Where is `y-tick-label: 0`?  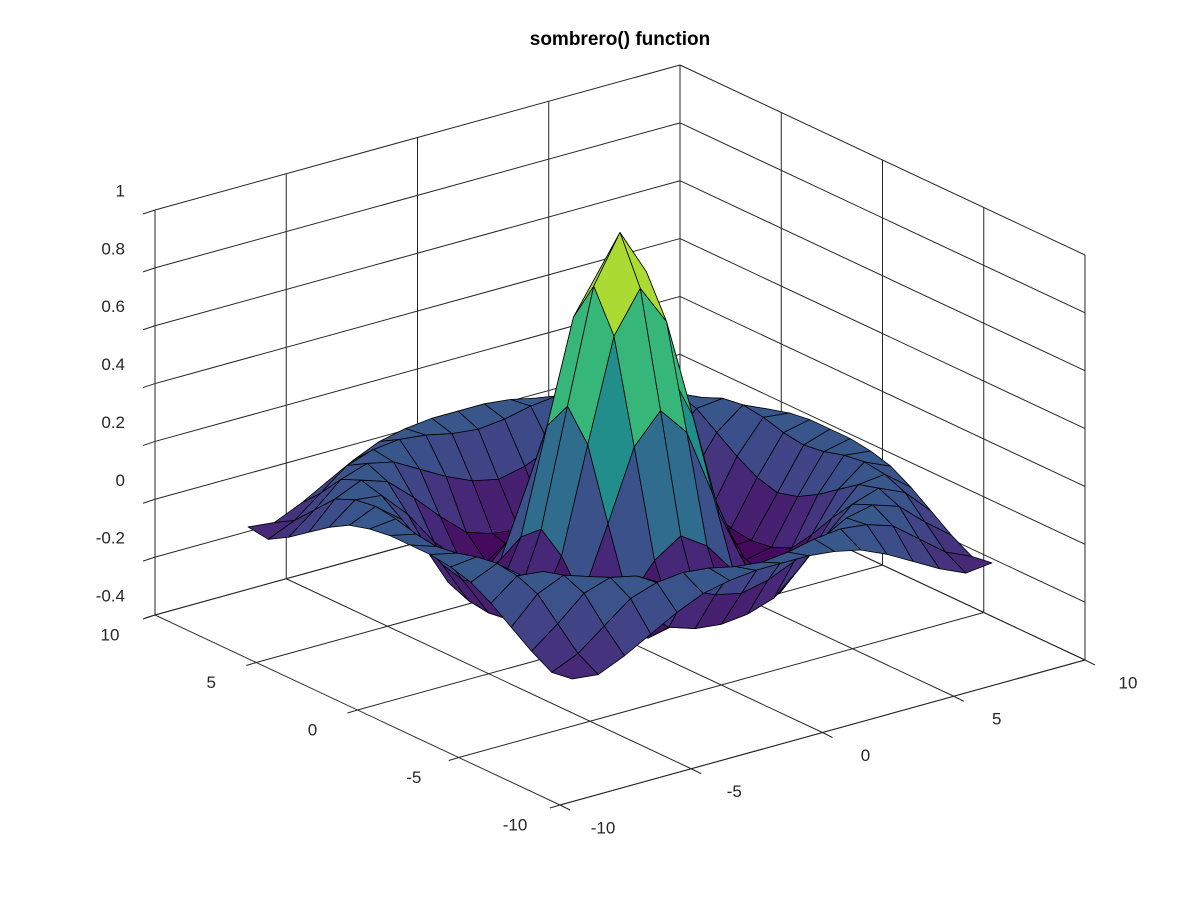
y-tick-label: 0 is located at coordinates (312, 729).